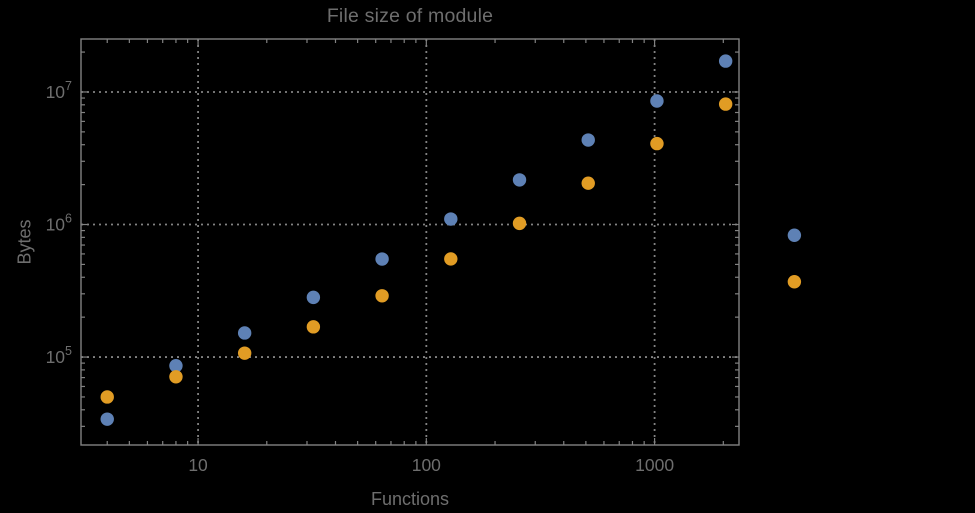 The image size is (975, 513). I want to click on y-tick-label: 10⁶, so click(59, 223).